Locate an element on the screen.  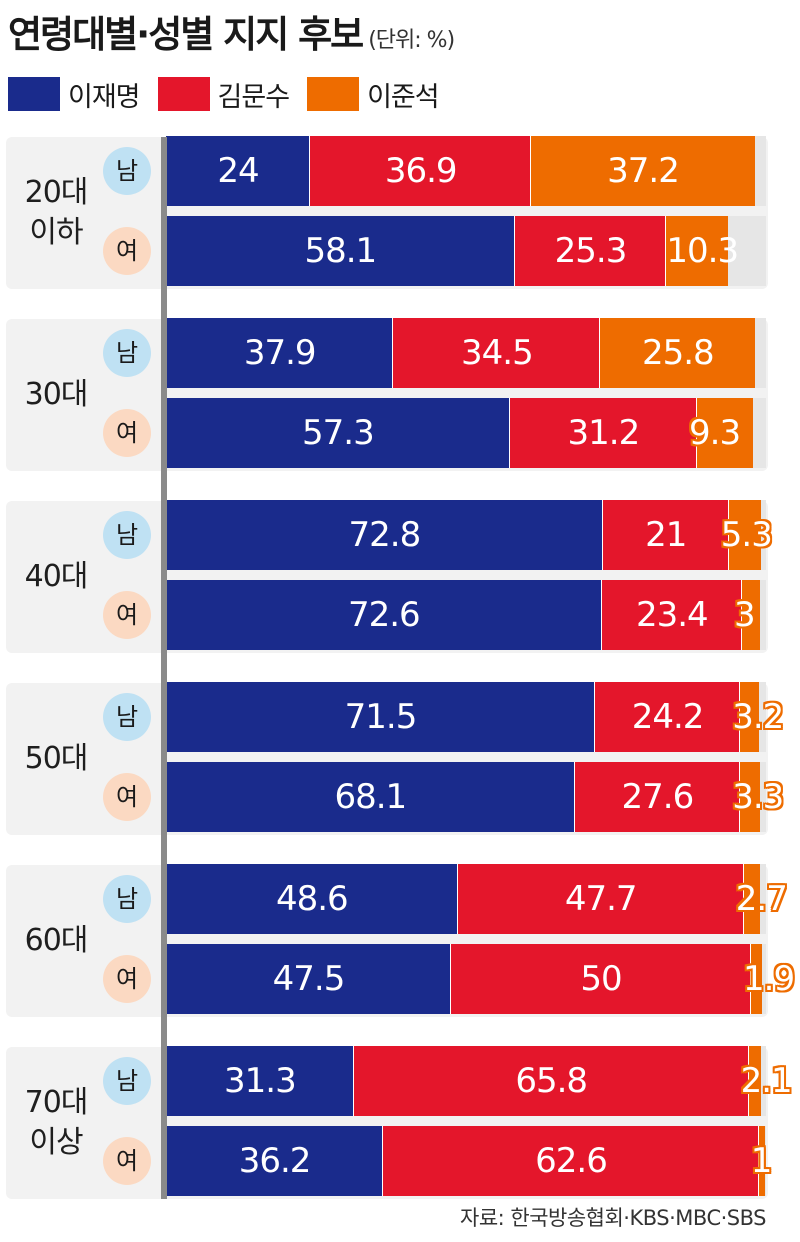
age-group-label: 40대 is located at coordinates (56, 577).